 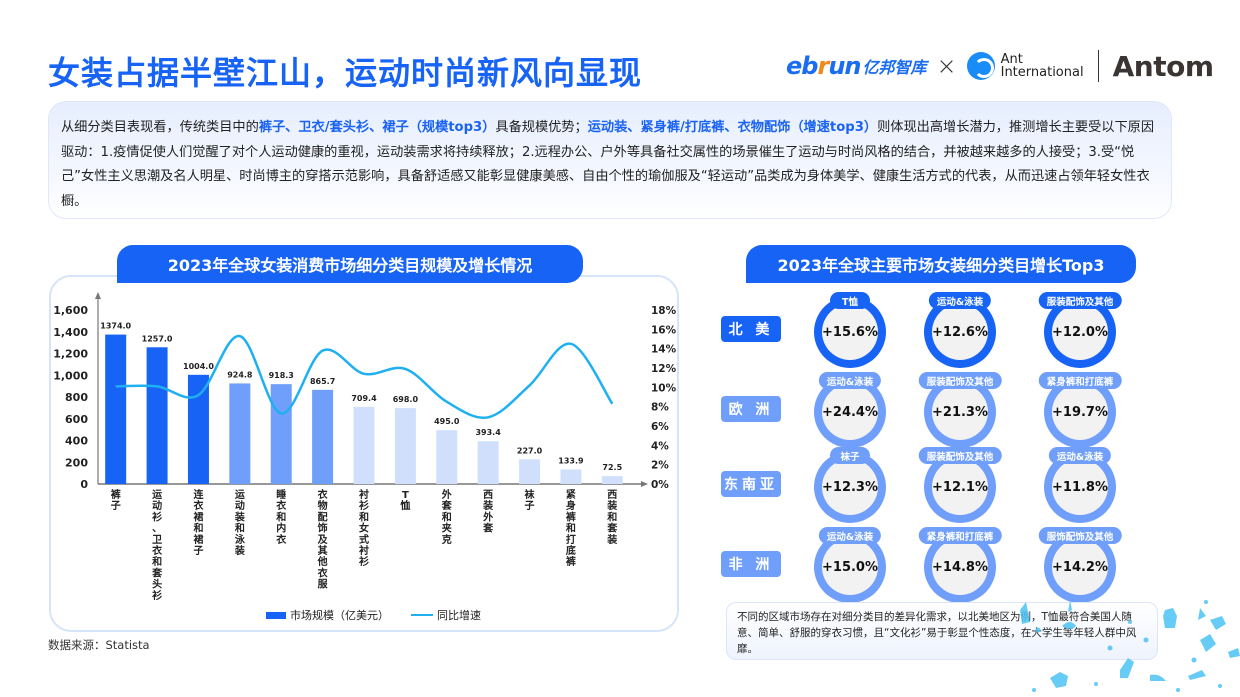 I want to click on growth-rate-line, so click(x=364, y=376).